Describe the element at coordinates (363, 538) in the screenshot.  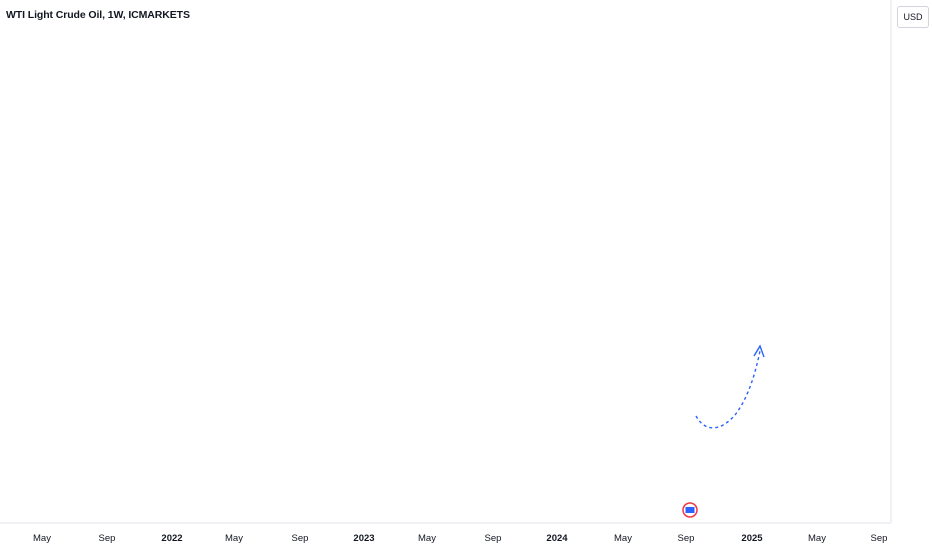
I see `time-tick-label: 2023` at that location.